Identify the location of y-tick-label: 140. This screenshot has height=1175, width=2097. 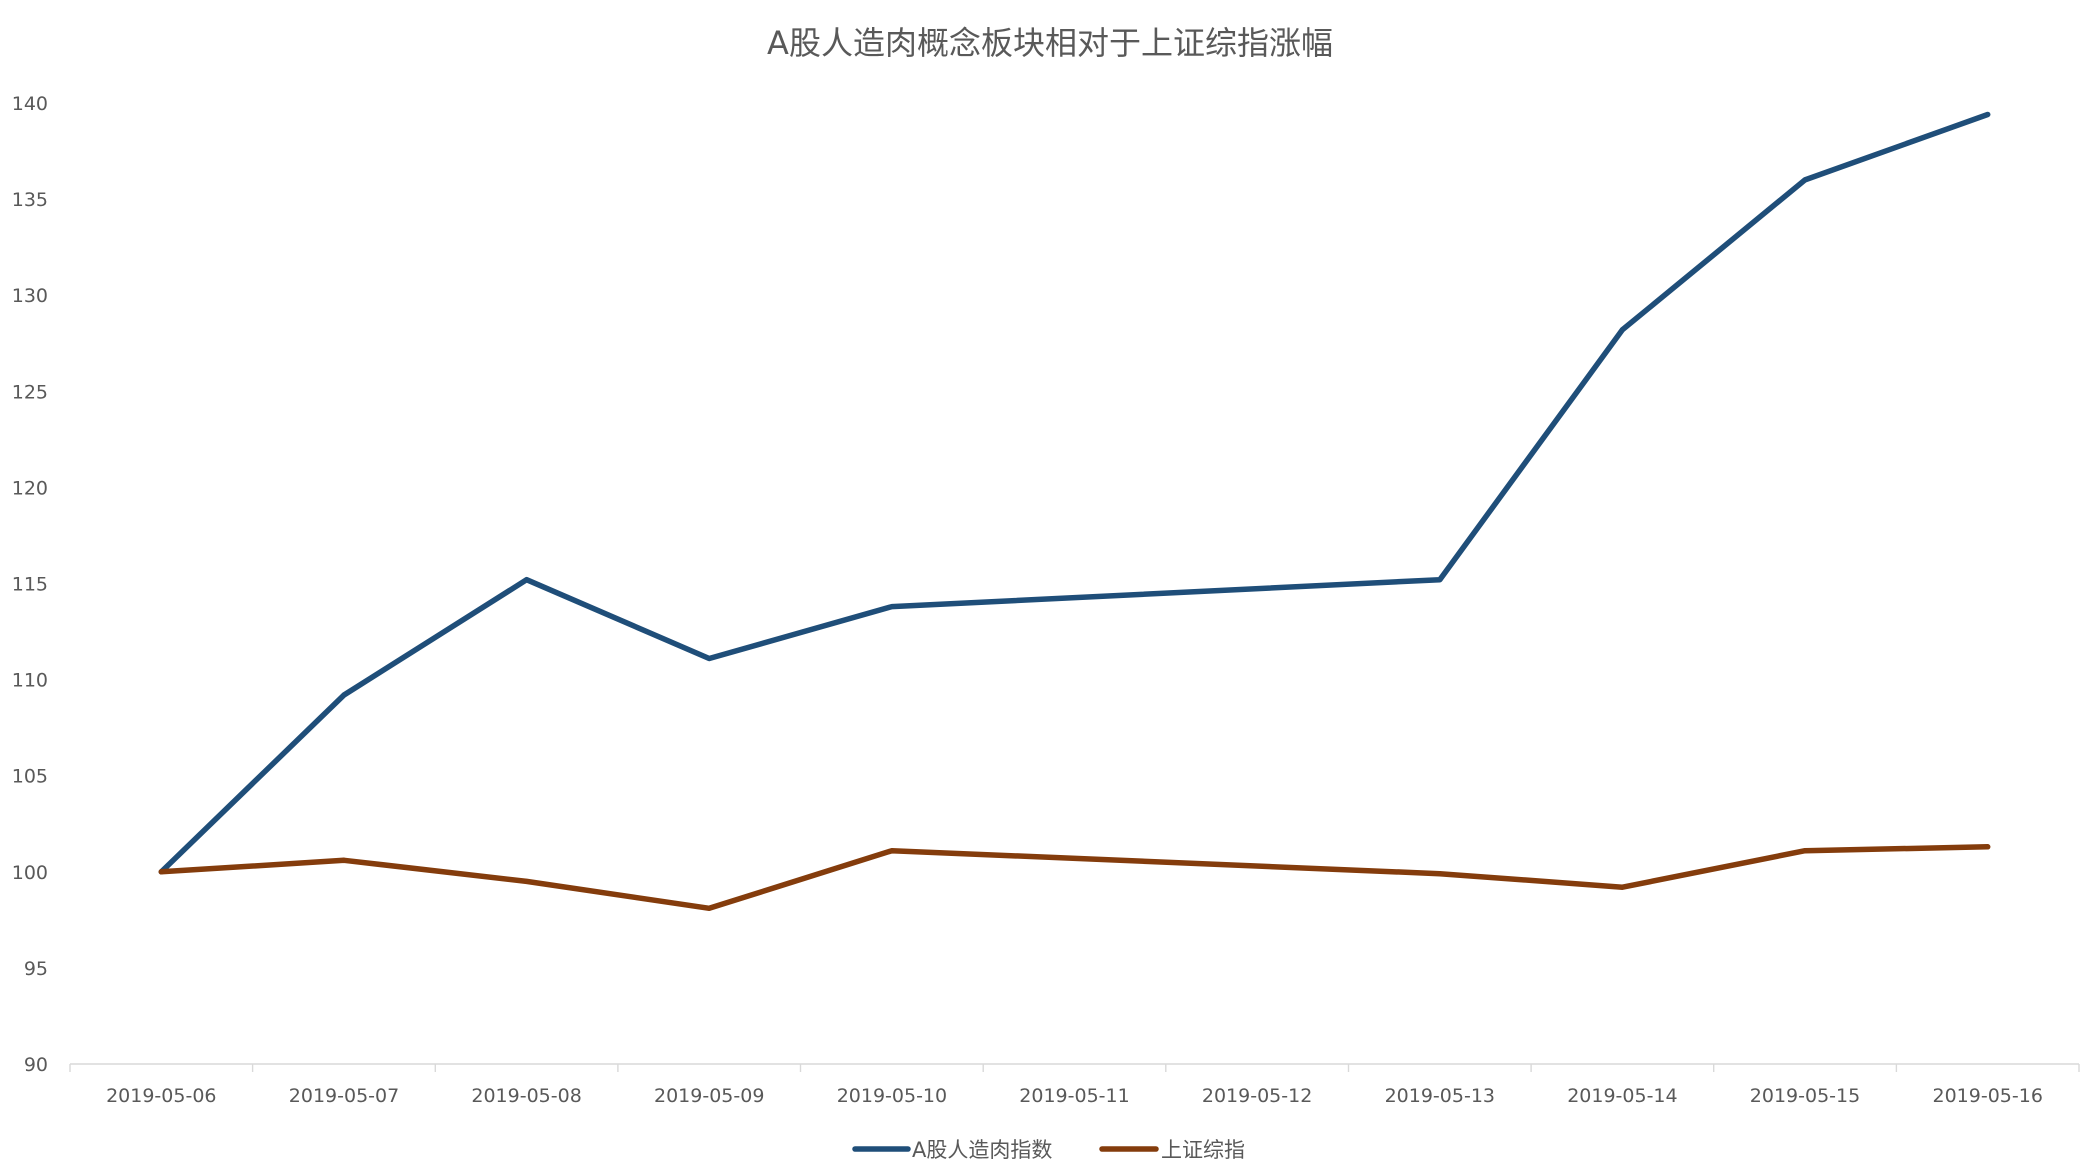
(30, 104).